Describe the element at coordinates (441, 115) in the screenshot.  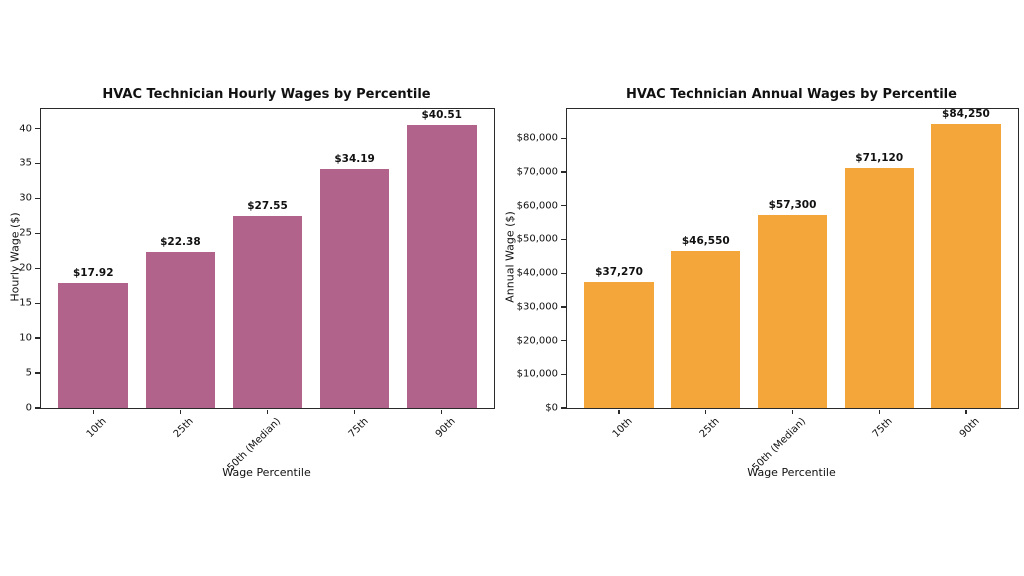
I see `bar-value-label: $40.51` at that location.